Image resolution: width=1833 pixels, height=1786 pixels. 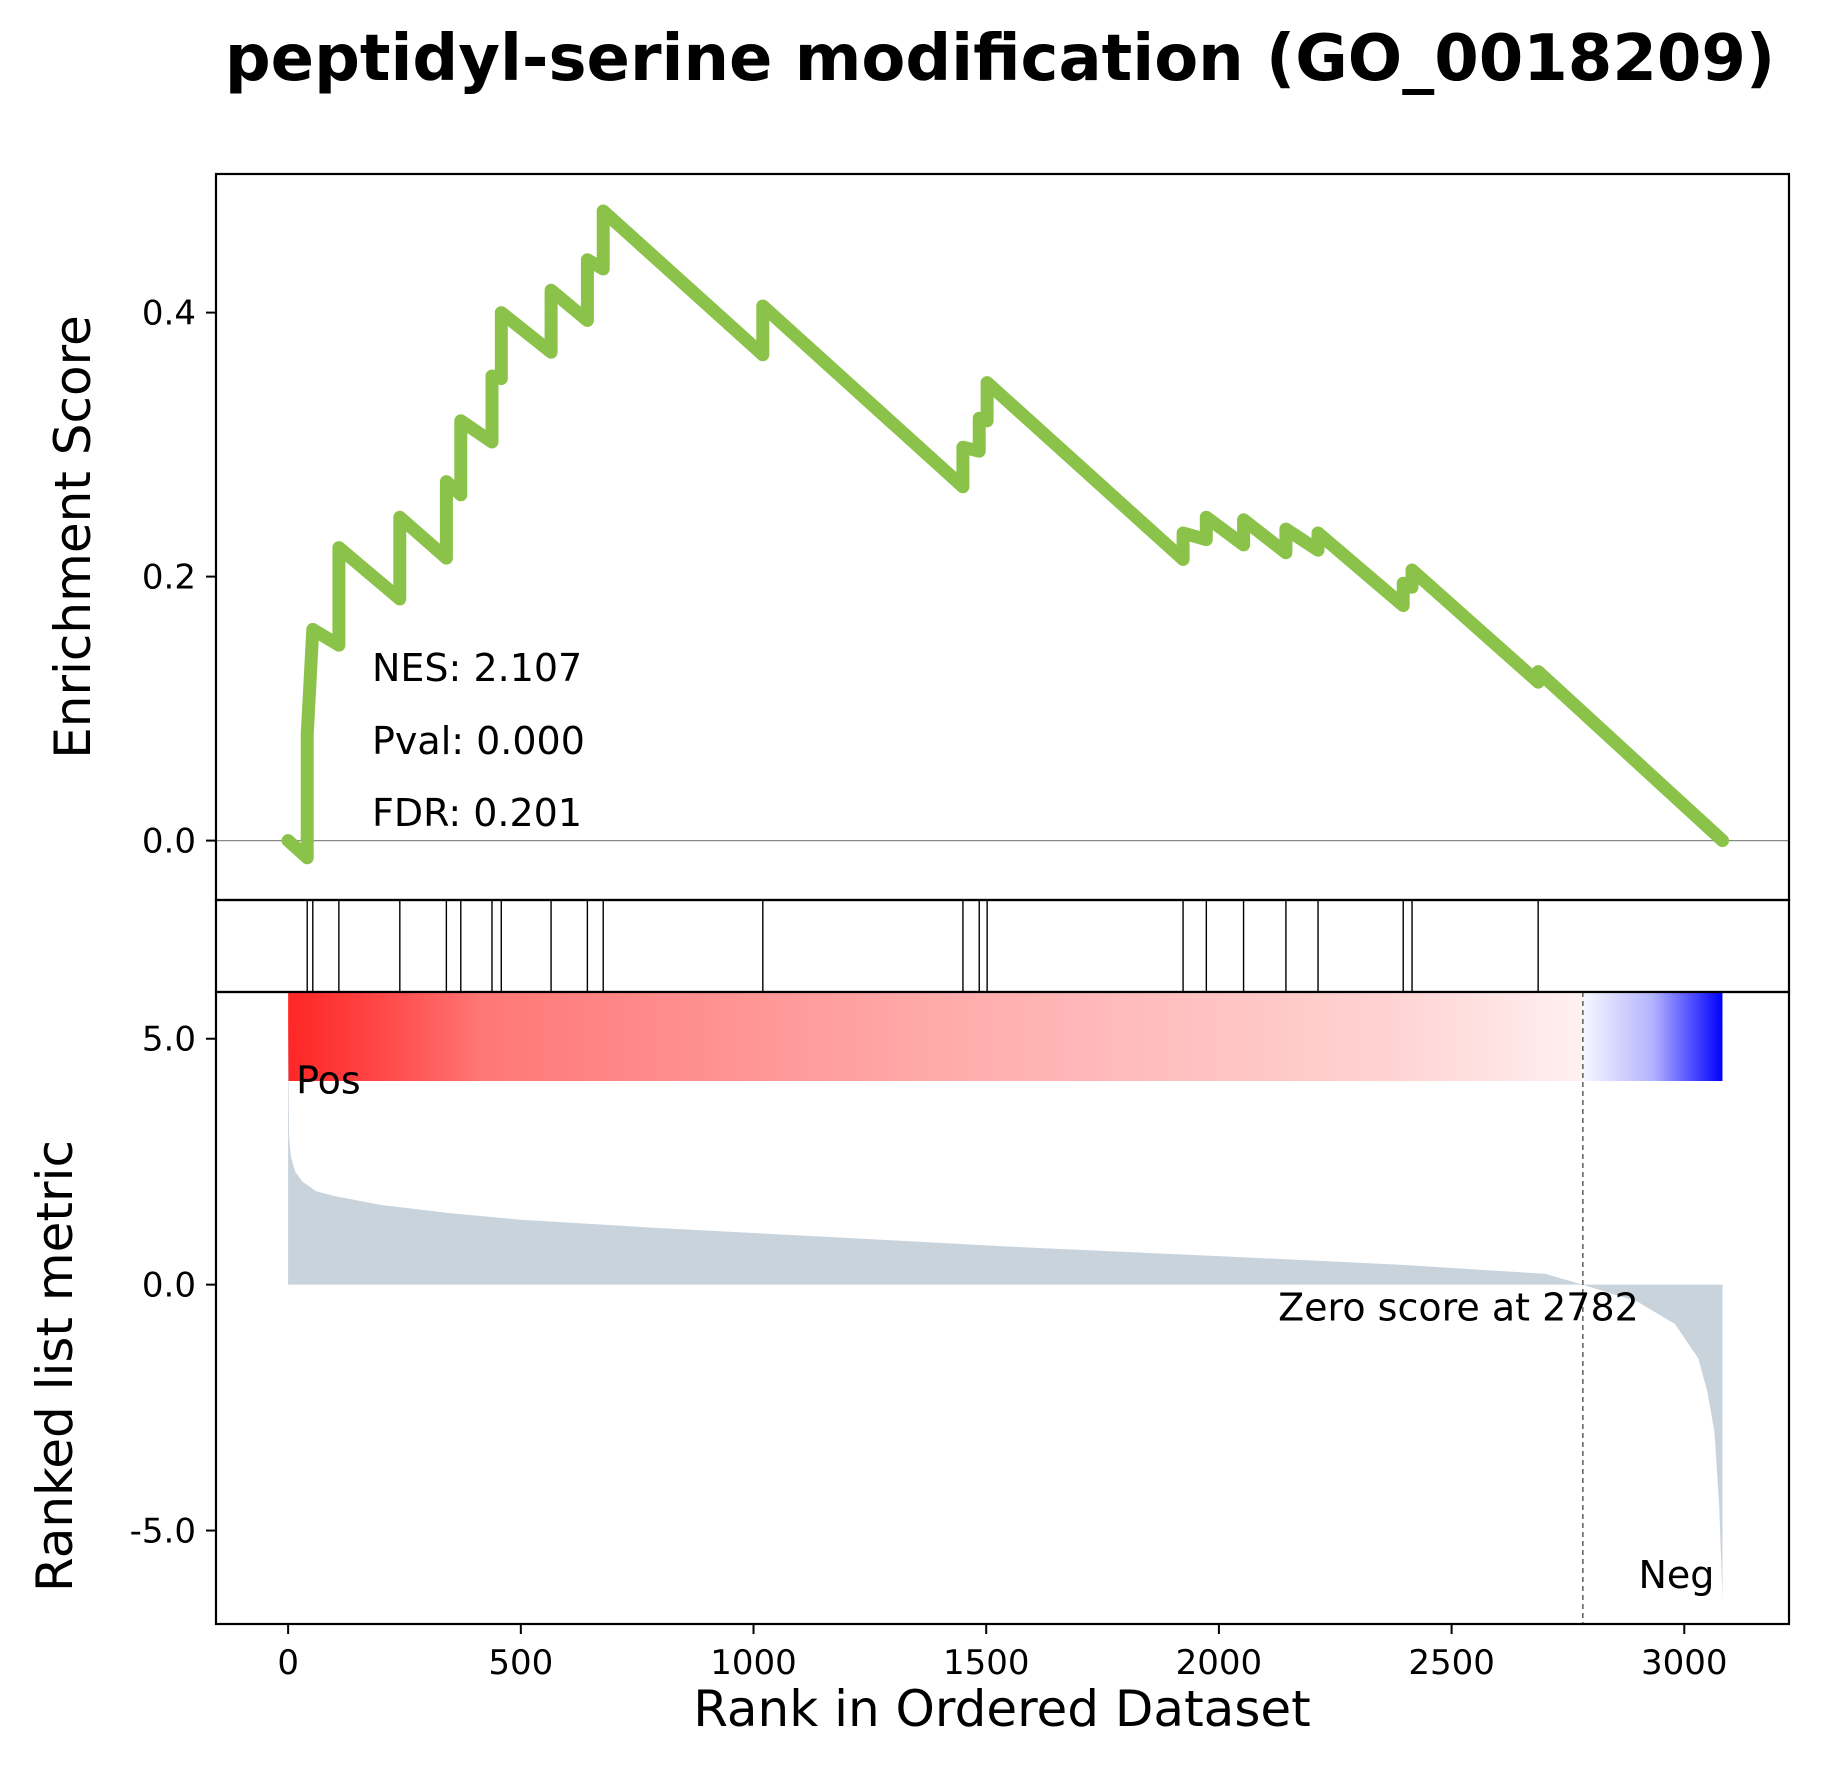 What do you see at coordinates (1684, 1663) in the screenshot?
I see `xtick-label: 3000` at bounding box center [1684, 1663].